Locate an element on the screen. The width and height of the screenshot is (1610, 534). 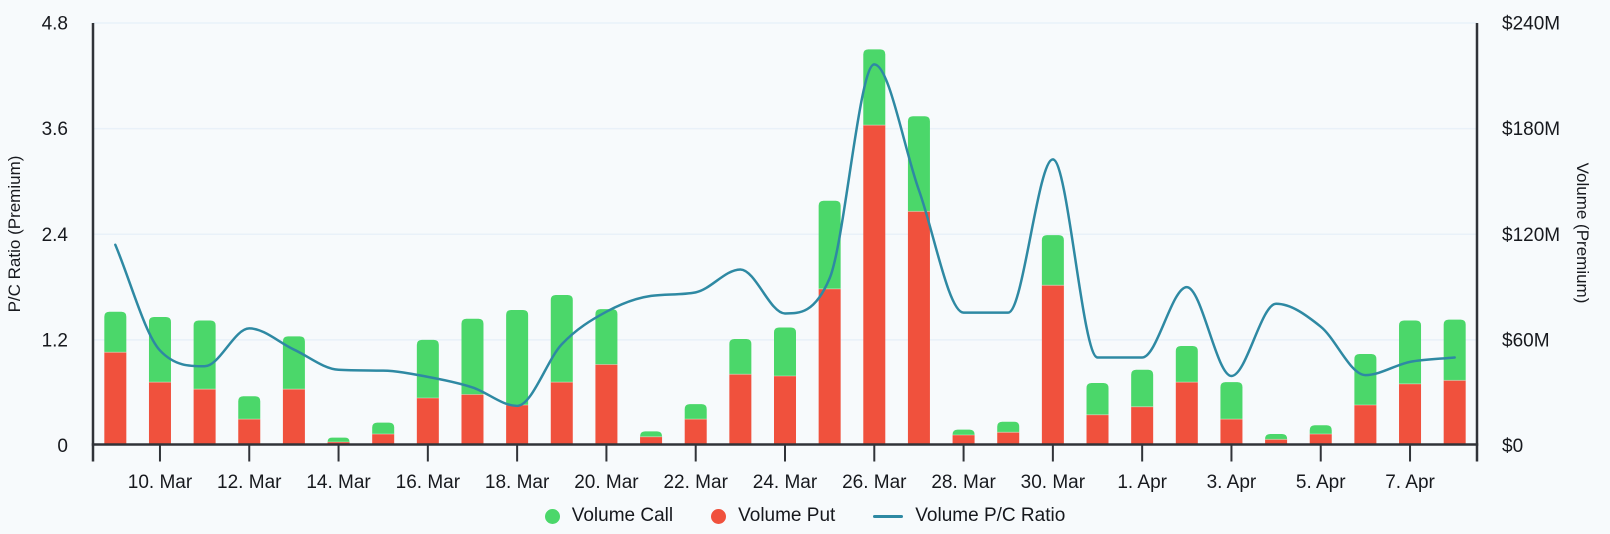
x-axis-tick-label: 20. Mar is located at coordinates (606, 482).